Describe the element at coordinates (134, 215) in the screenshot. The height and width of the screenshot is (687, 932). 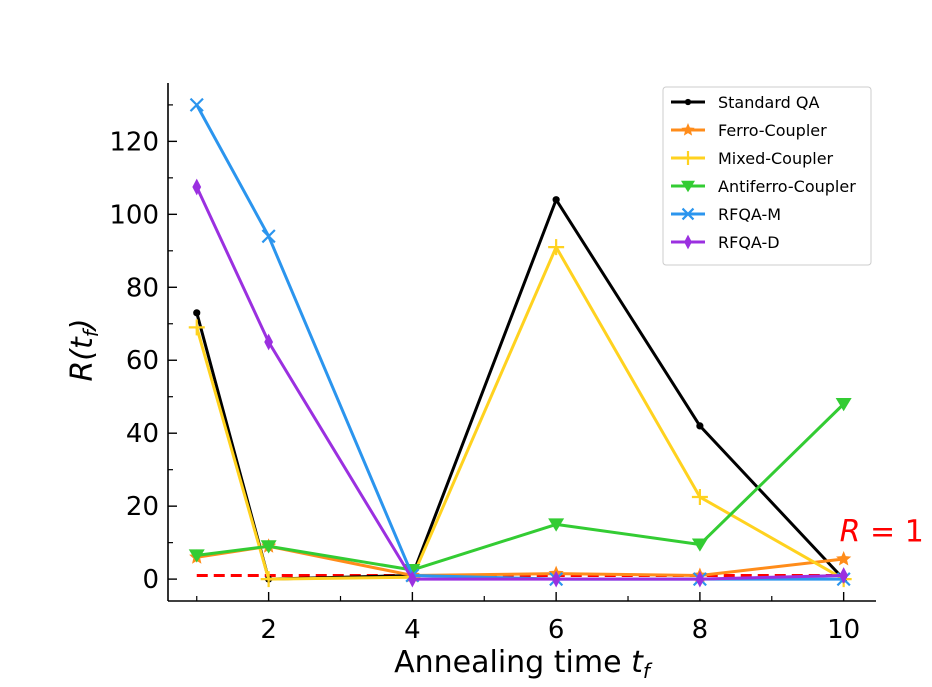
I see `y-tick-label: 100` at that location.